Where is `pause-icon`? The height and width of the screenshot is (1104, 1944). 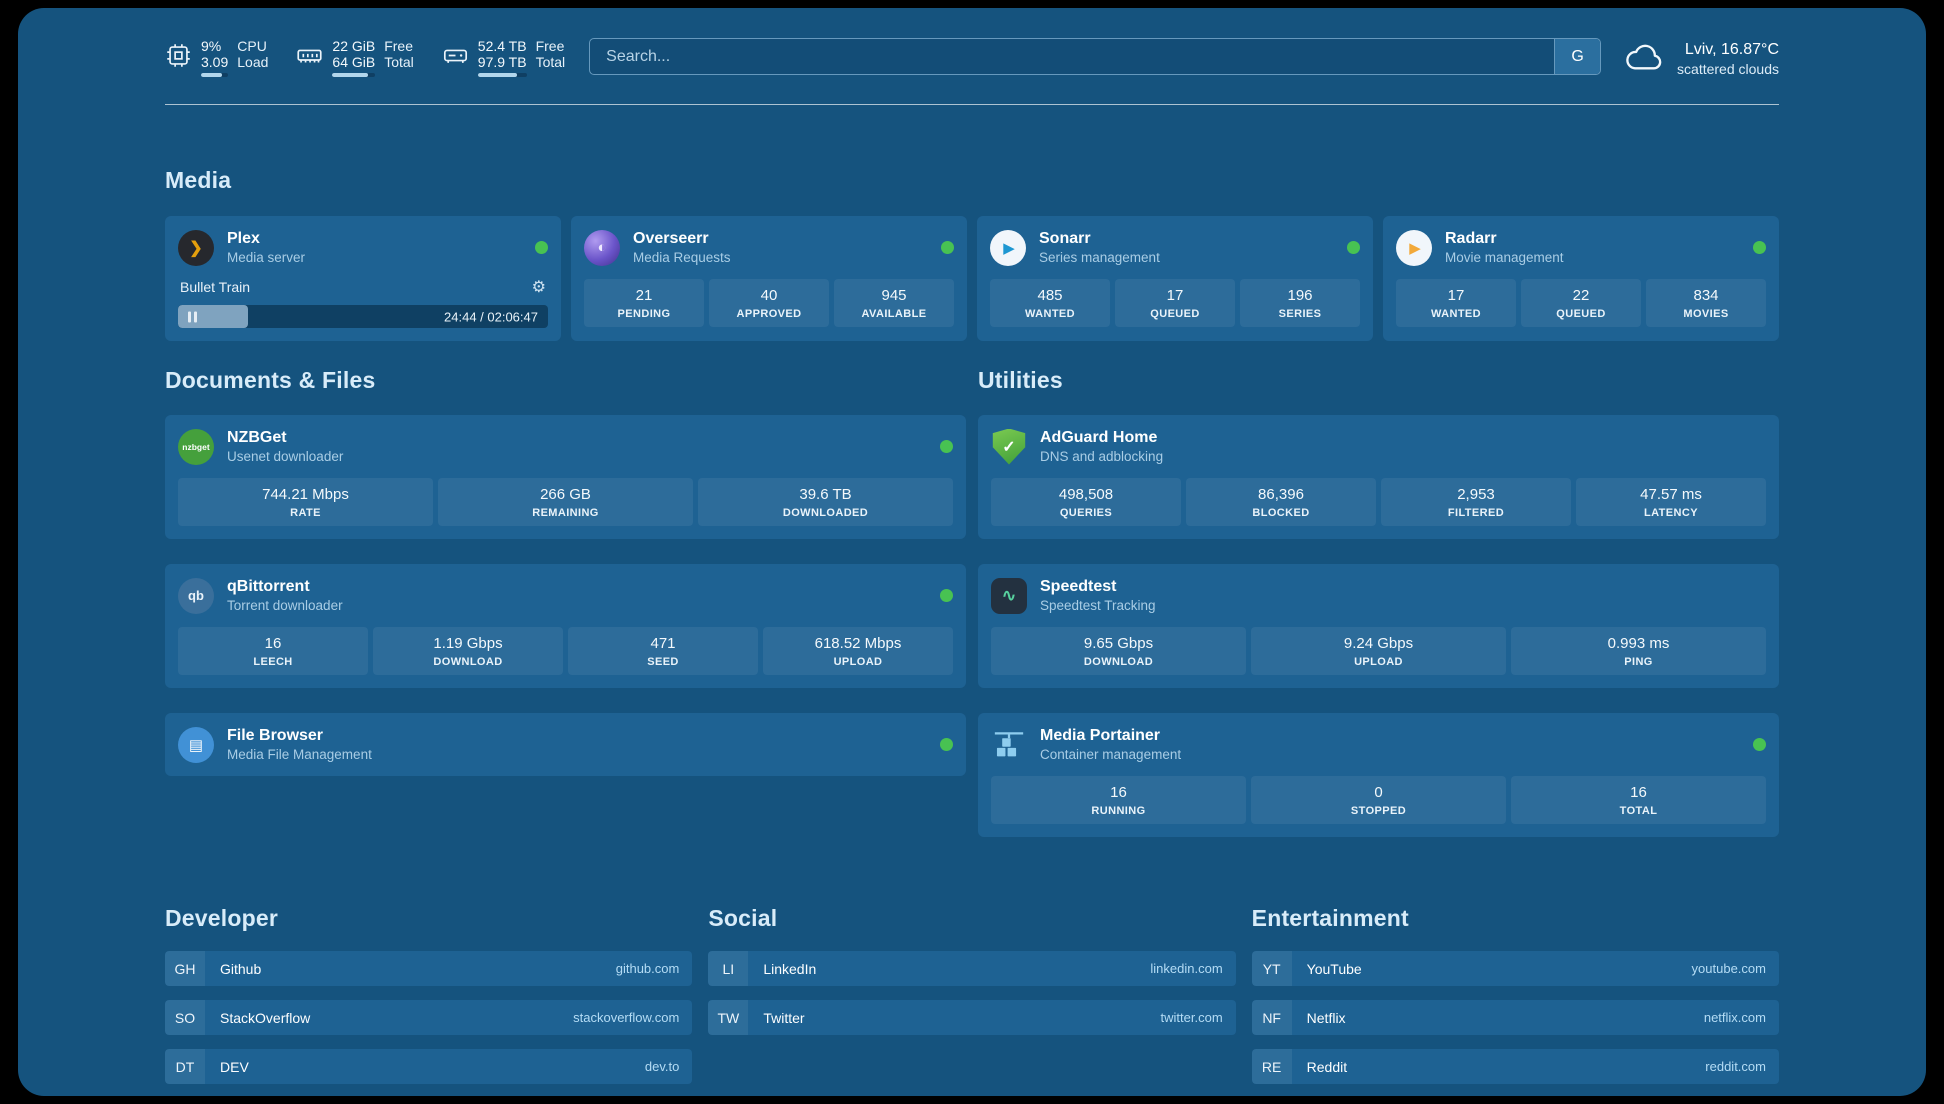 pause-icon is located at coordinates (192, 316).